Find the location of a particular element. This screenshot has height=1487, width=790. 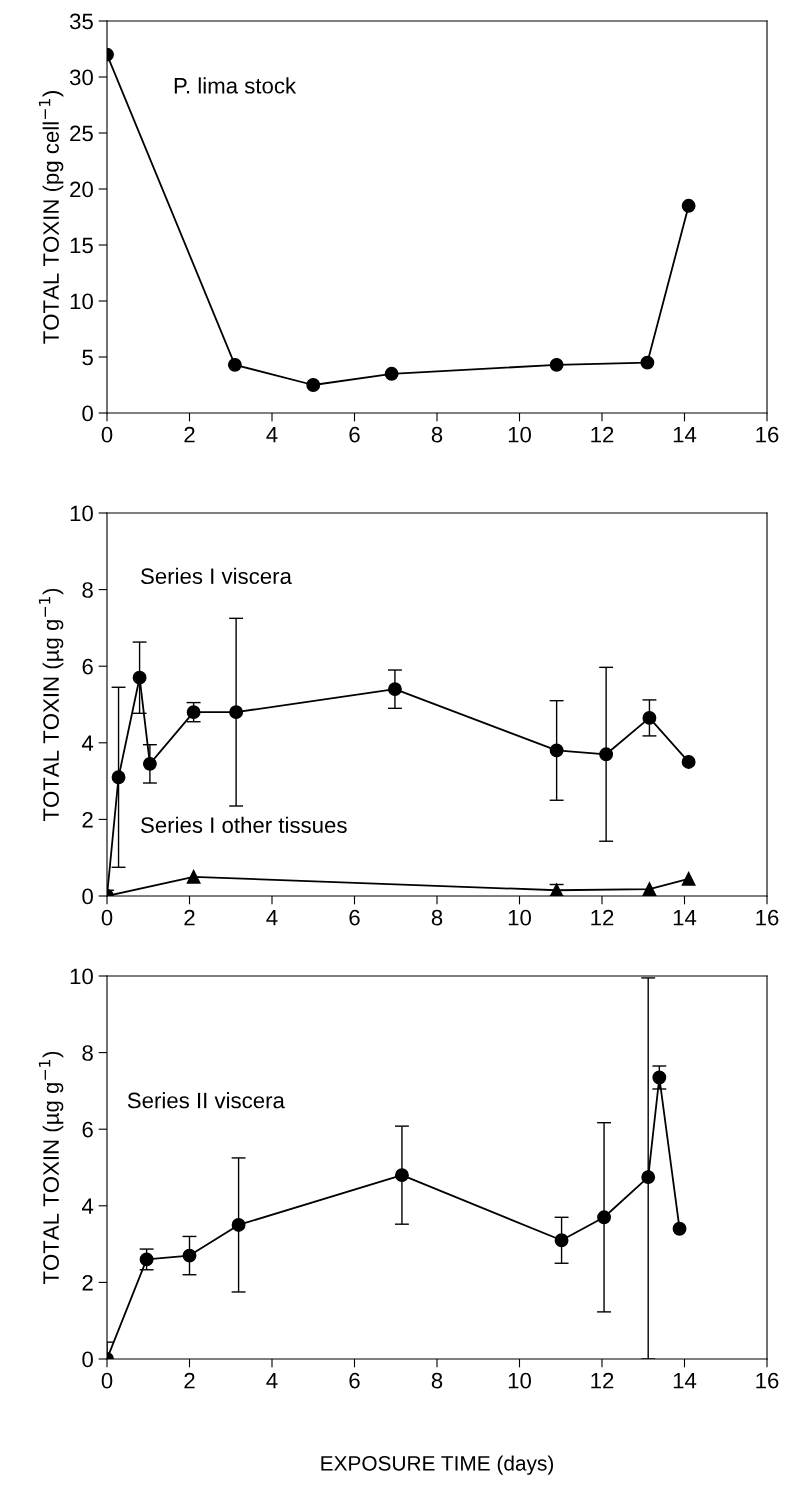

text: Series II viscera is located at coordinates (206, 1100).